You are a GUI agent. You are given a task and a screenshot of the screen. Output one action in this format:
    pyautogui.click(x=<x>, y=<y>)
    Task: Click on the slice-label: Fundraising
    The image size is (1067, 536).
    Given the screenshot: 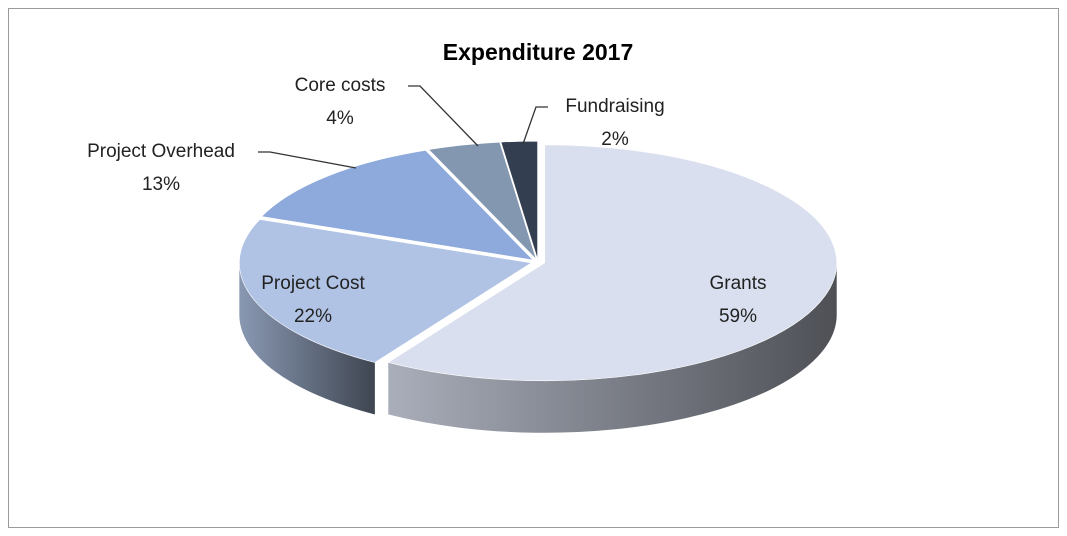 What is the action you would take?
    pyautogui.click(x=614, y=106)
    